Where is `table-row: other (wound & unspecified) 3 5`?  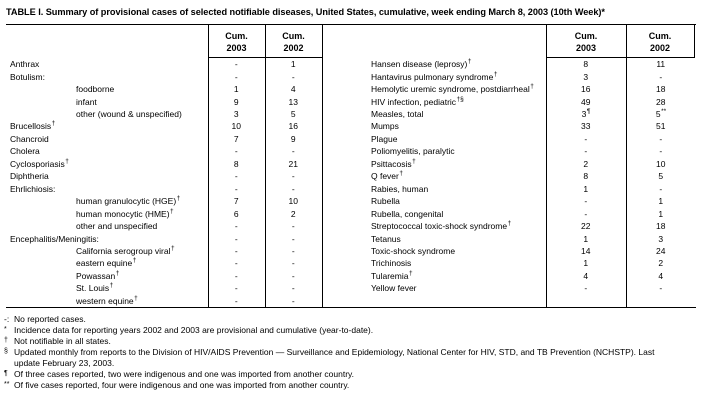
table-row: other (wound & unspecified) 3 5 is located at coordinates (164, 114).